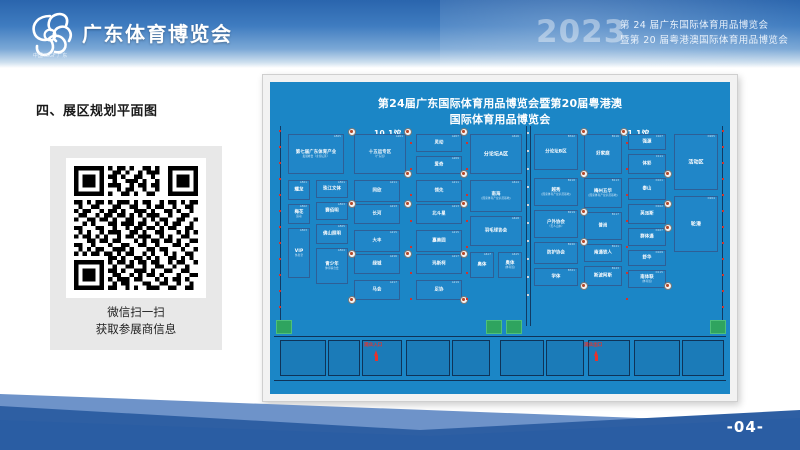 The image size is (800, 450). What do you see at coordinates (299, 214) in the screenshot?
I see `booth: A502 梅花 运动` at bounding box center [299, 214].